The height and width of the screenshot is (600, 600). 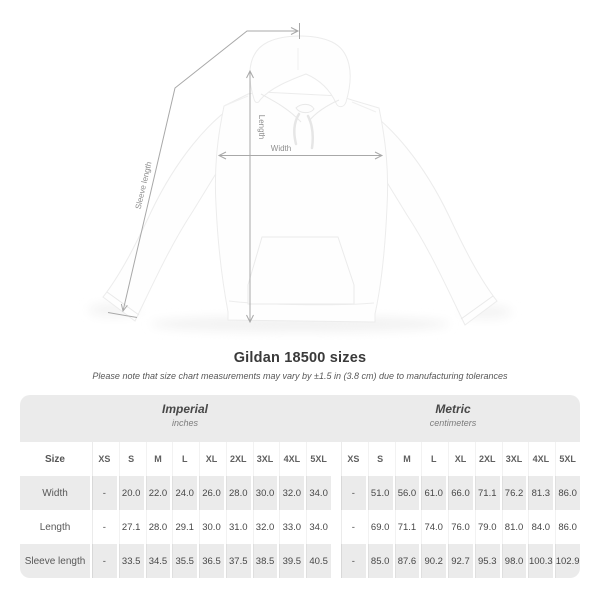 I want to click on metric-section-header: Metric centimeters, so click(x=453, y=415).